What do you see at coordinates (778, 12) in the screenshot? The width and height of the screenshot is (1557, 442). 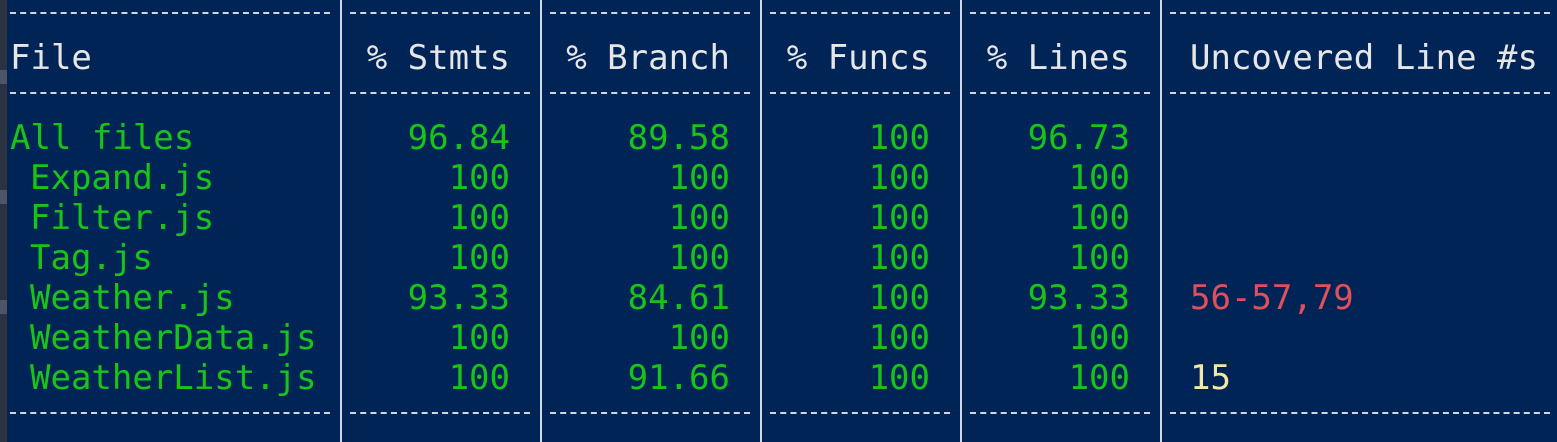 I see `separator-line-top` at bounding box center [778, 12].